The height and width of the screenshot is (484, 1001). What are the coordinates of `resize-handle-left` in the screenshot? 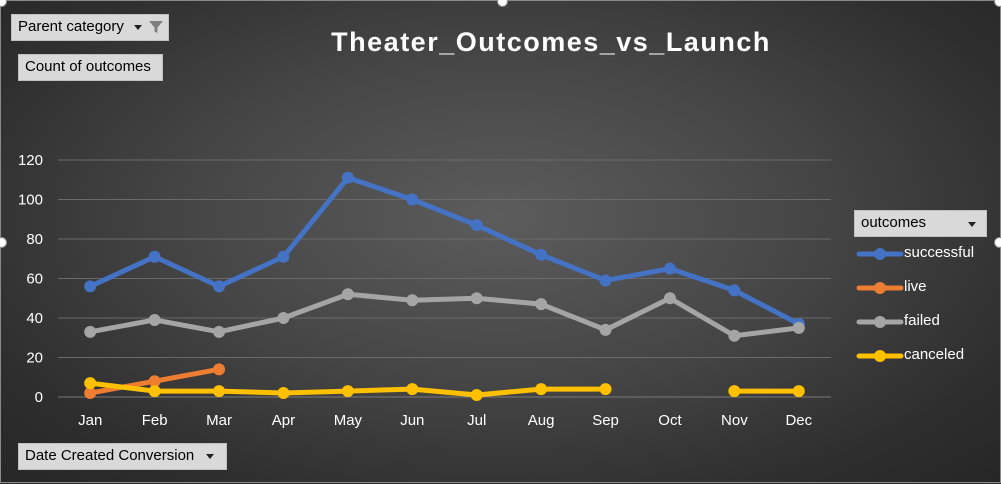 It's located at (3, 242).